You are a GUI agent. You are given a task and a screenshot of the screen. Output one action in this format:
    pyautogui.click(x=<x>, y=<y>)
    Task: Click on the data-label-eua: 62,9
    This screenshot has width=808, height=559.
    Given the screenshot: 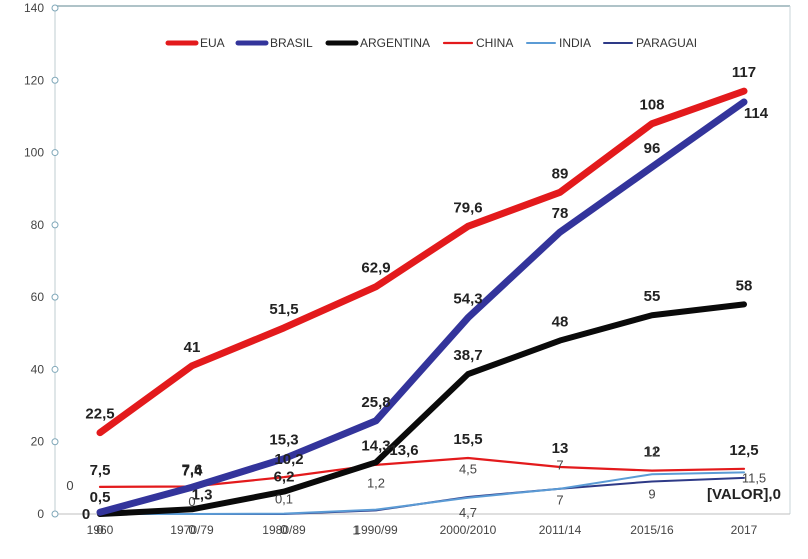 What is the action you would take?
    pyautogui.click(x=375, y=268)
    